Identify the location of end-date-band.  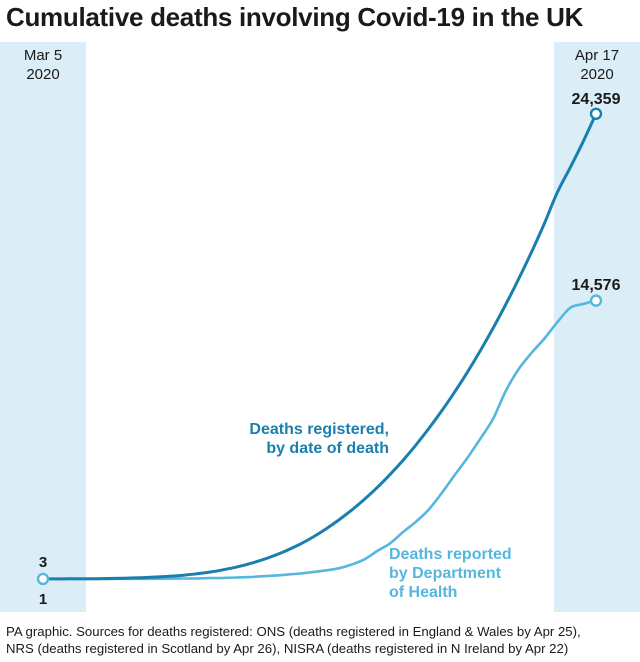
(597, 327).